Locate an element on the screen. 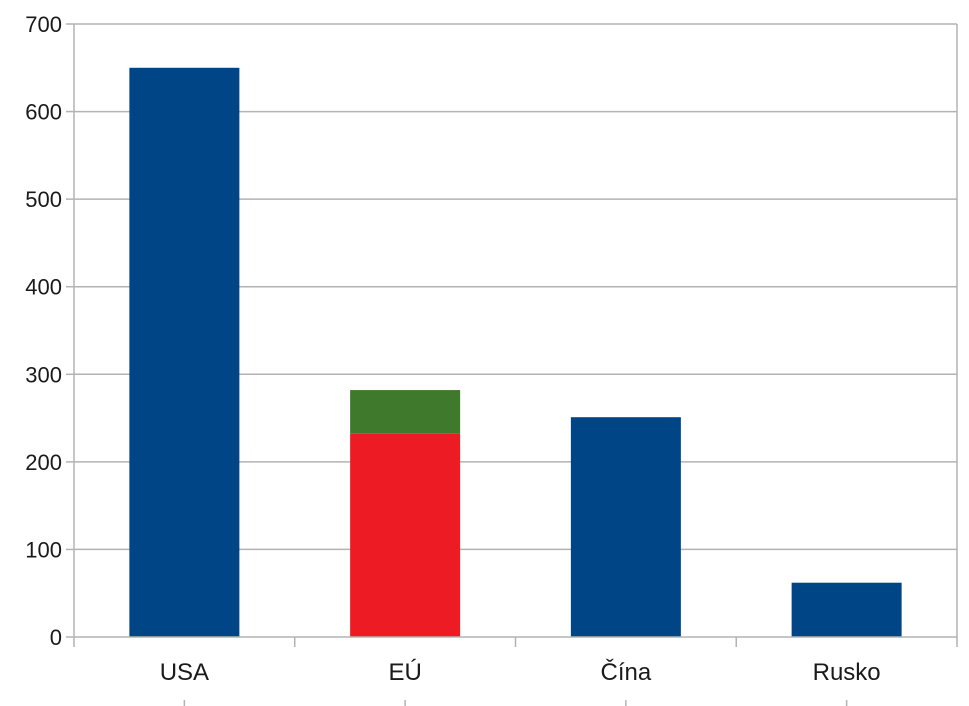 This screenshot has width=969, height=706. x-category-label: Čína is located at coordinates (626, 672).